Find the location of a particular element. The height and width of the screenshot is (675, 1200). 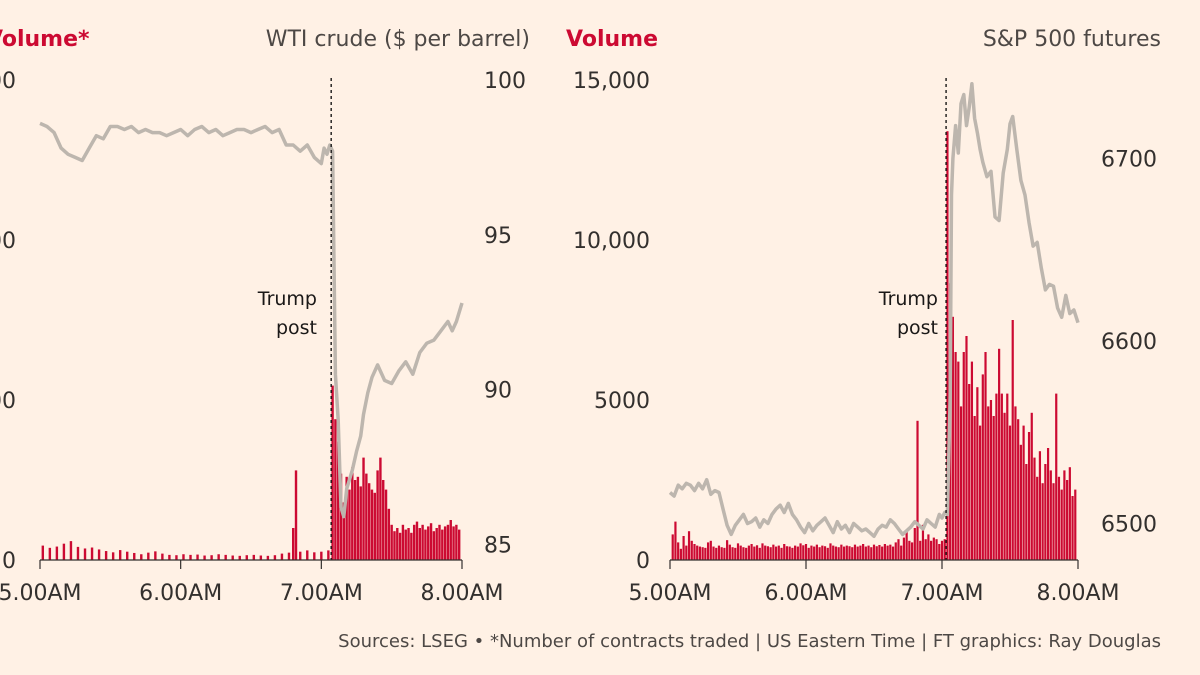

oil-x-axis-ticks: 5.00AM 6.00AM 7.00AM 8.00AM is located at coordinates (252, 583).